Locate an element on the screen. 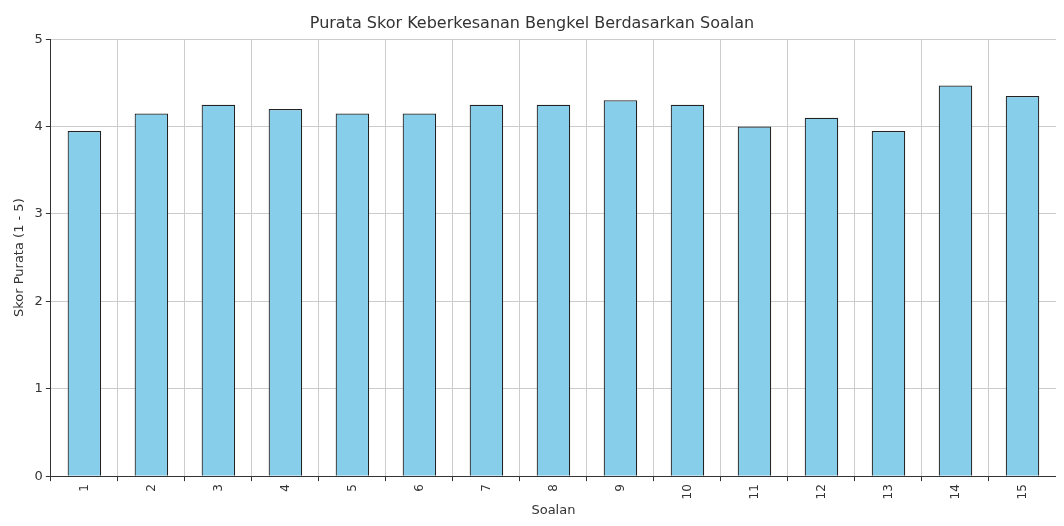  x-tick-label: 5 is located at coordinates (351, 488).